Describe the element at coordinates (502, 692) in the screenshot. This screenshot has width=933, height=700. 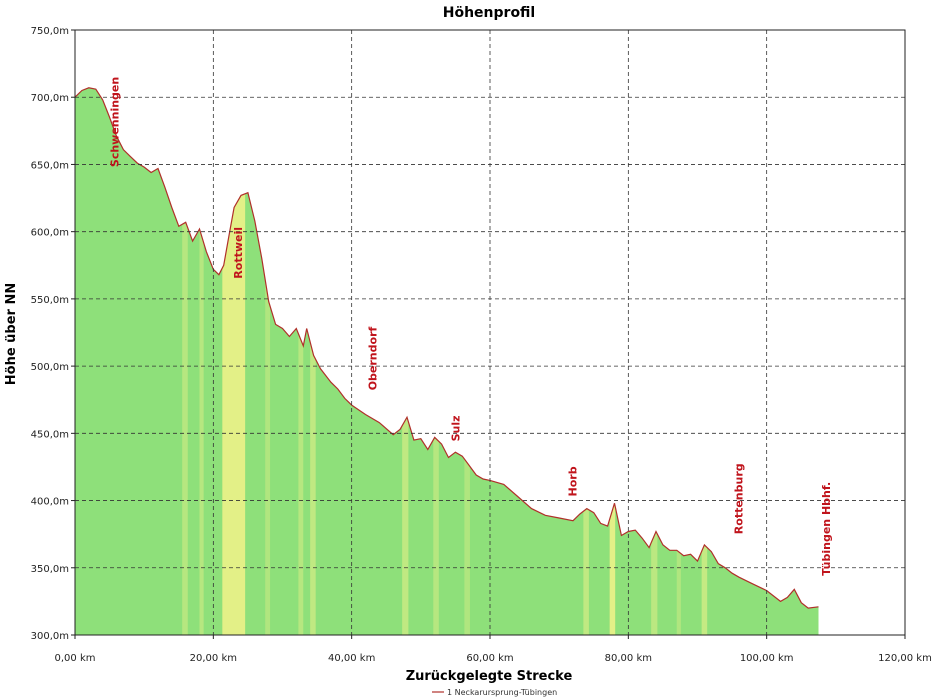
I see `legend-entry: 1 Neckarursprung-Tübingen` at that location.